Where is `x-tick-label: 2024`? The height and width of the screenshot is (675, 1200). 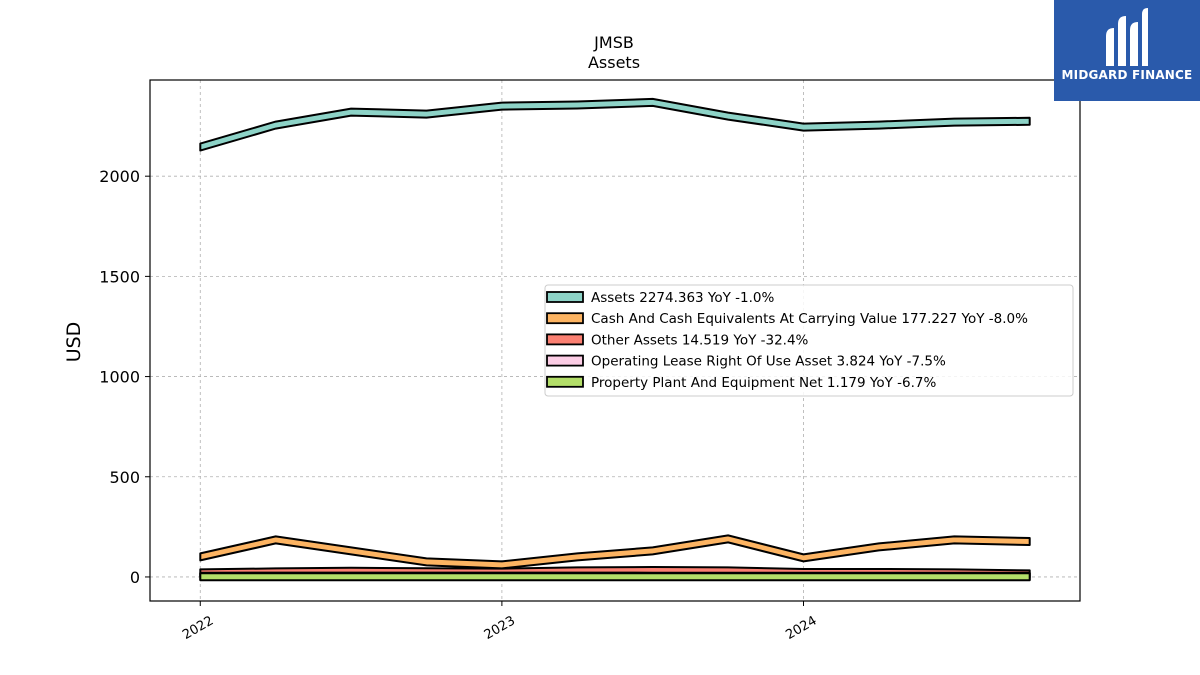
x-tick-label: 2024 is located at coordinates (801, 628).